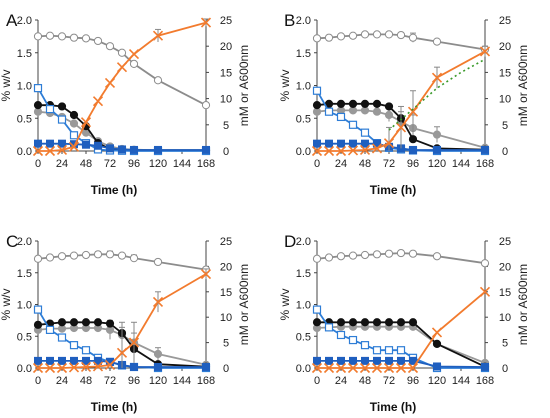  What do you see at coordinates (505, 344) in the screenshot?
I see `right-tick-label: 5` at bounding box center [505, 344].